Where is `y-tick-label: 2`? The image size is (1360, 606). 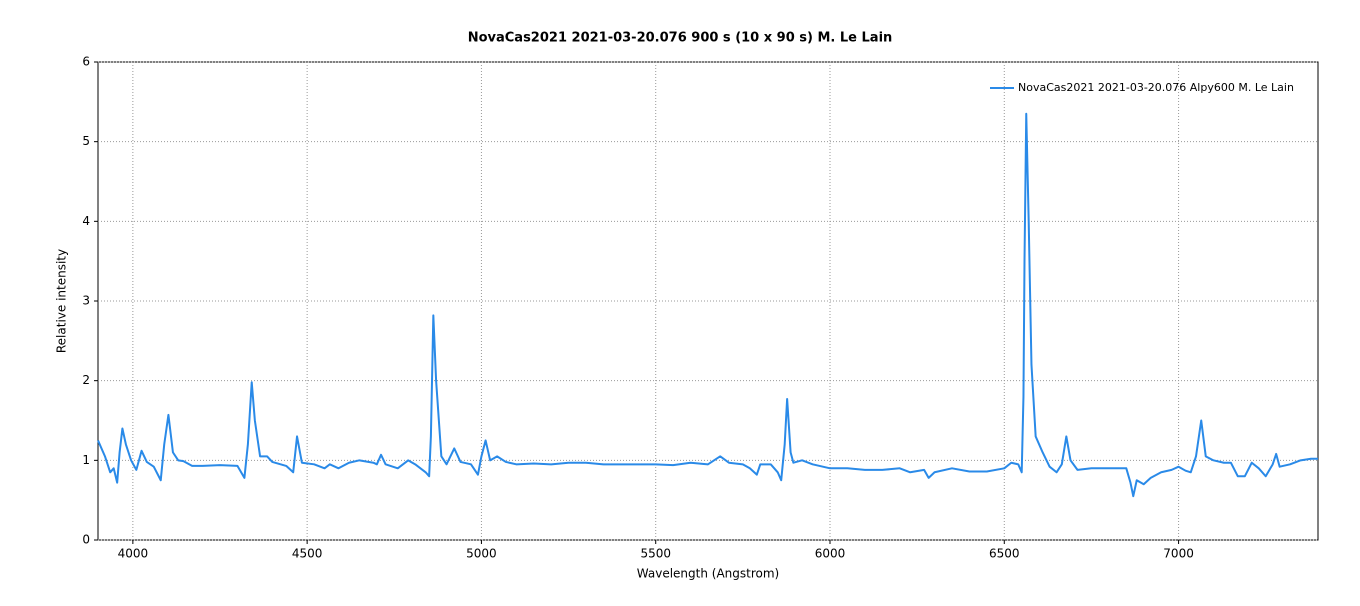
y-tick-label: 2 is located at coordinates (86, 380).